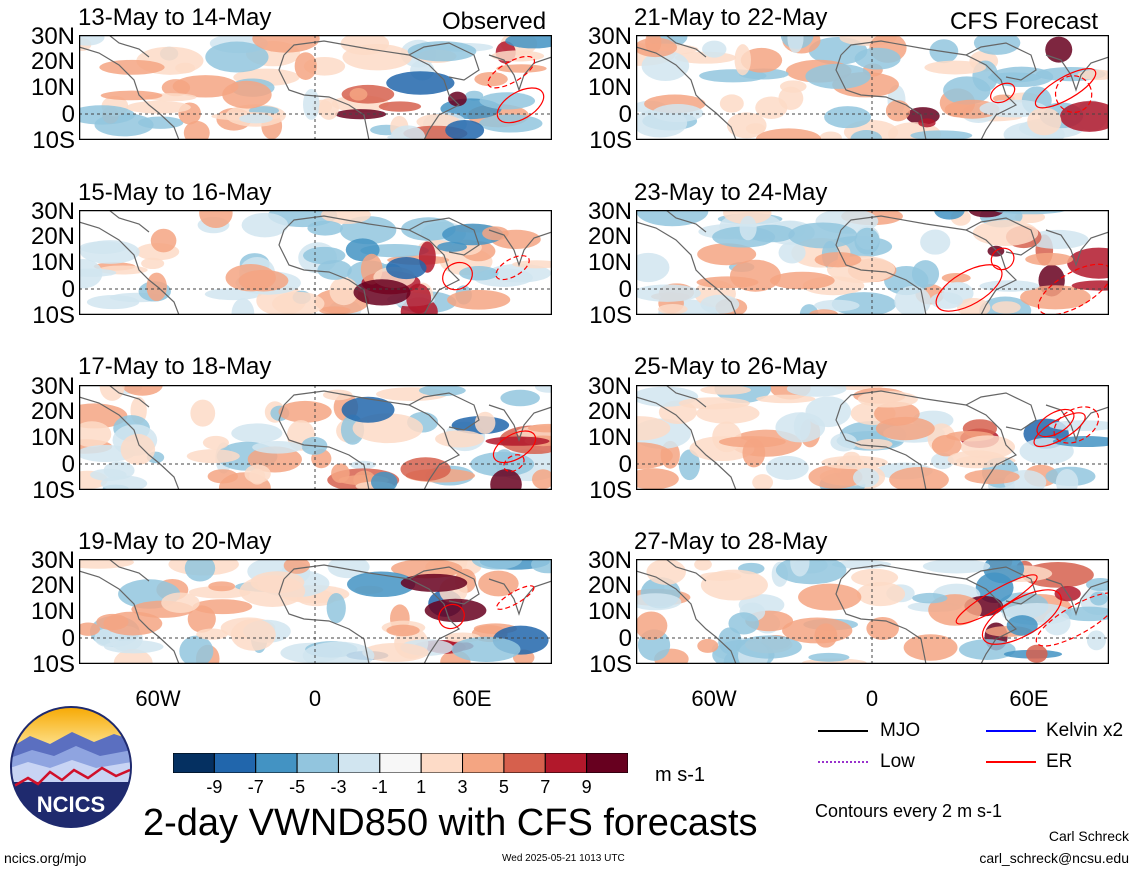  What do you see at coordinates (843, 731) in the screenshot?
I see `legend-line-mjo` at bounding box center [843, 731].